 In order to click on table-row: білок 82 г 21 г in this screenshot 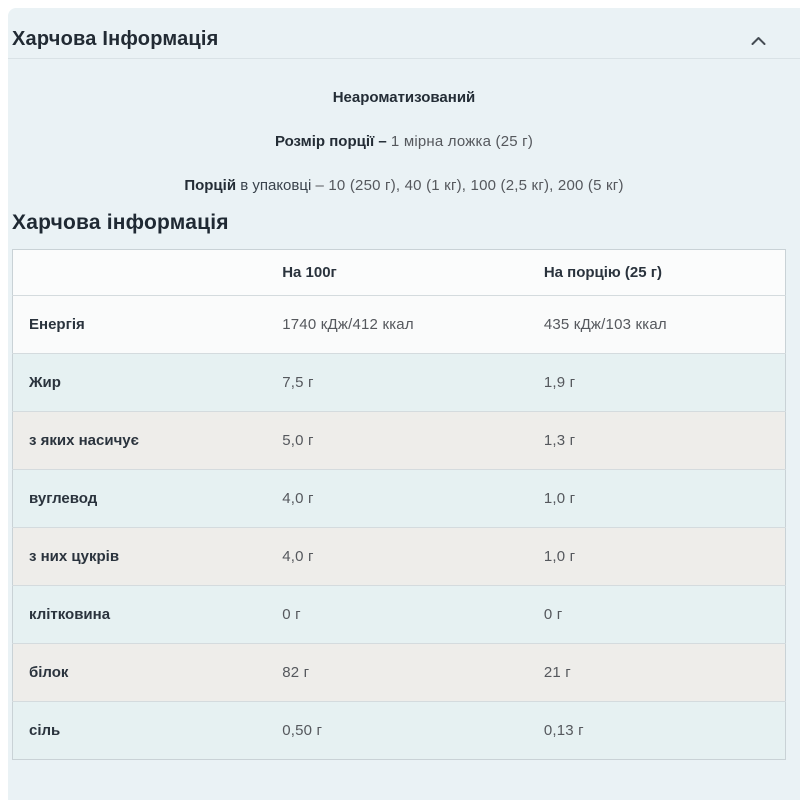, I will do `click(399, 672)`.